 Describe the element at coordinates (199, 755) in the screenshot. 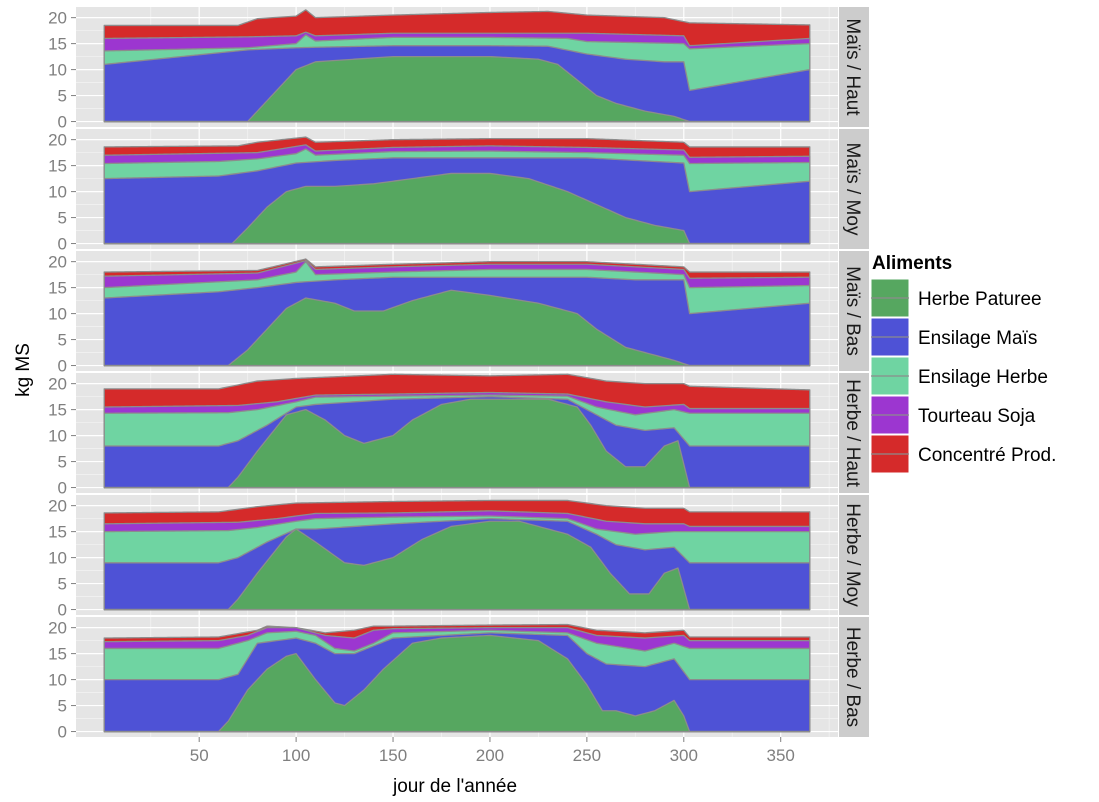

I see `x-tick-label: 50` at that location.